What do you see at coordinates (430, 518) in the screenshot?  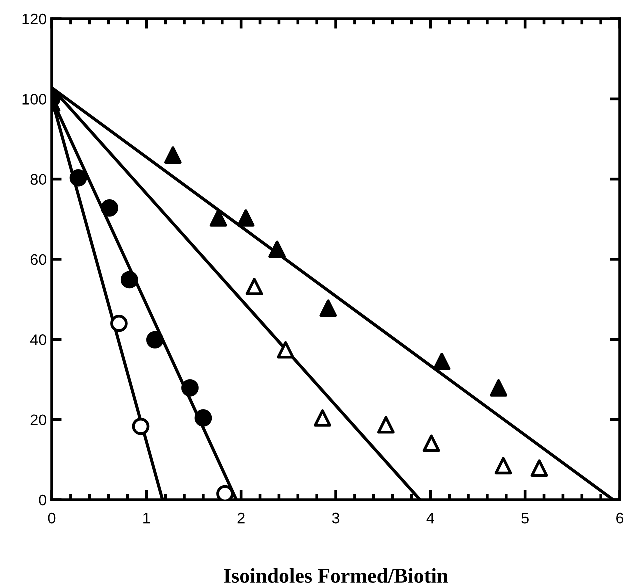 I see `x-tick-label: 4` at bounding box center [430, 518].